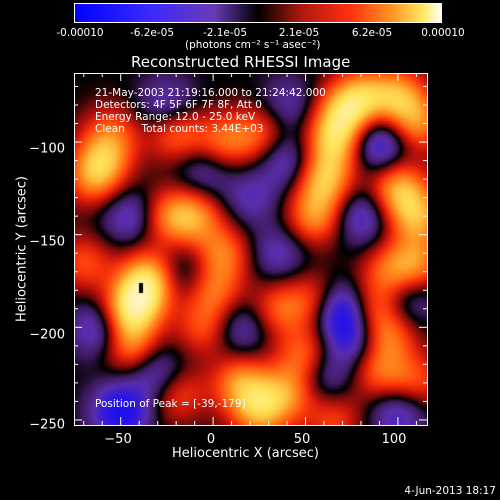 This screenshot has height=500, width=500. I want to click on y-tick-label: −100, so click(47, 149).